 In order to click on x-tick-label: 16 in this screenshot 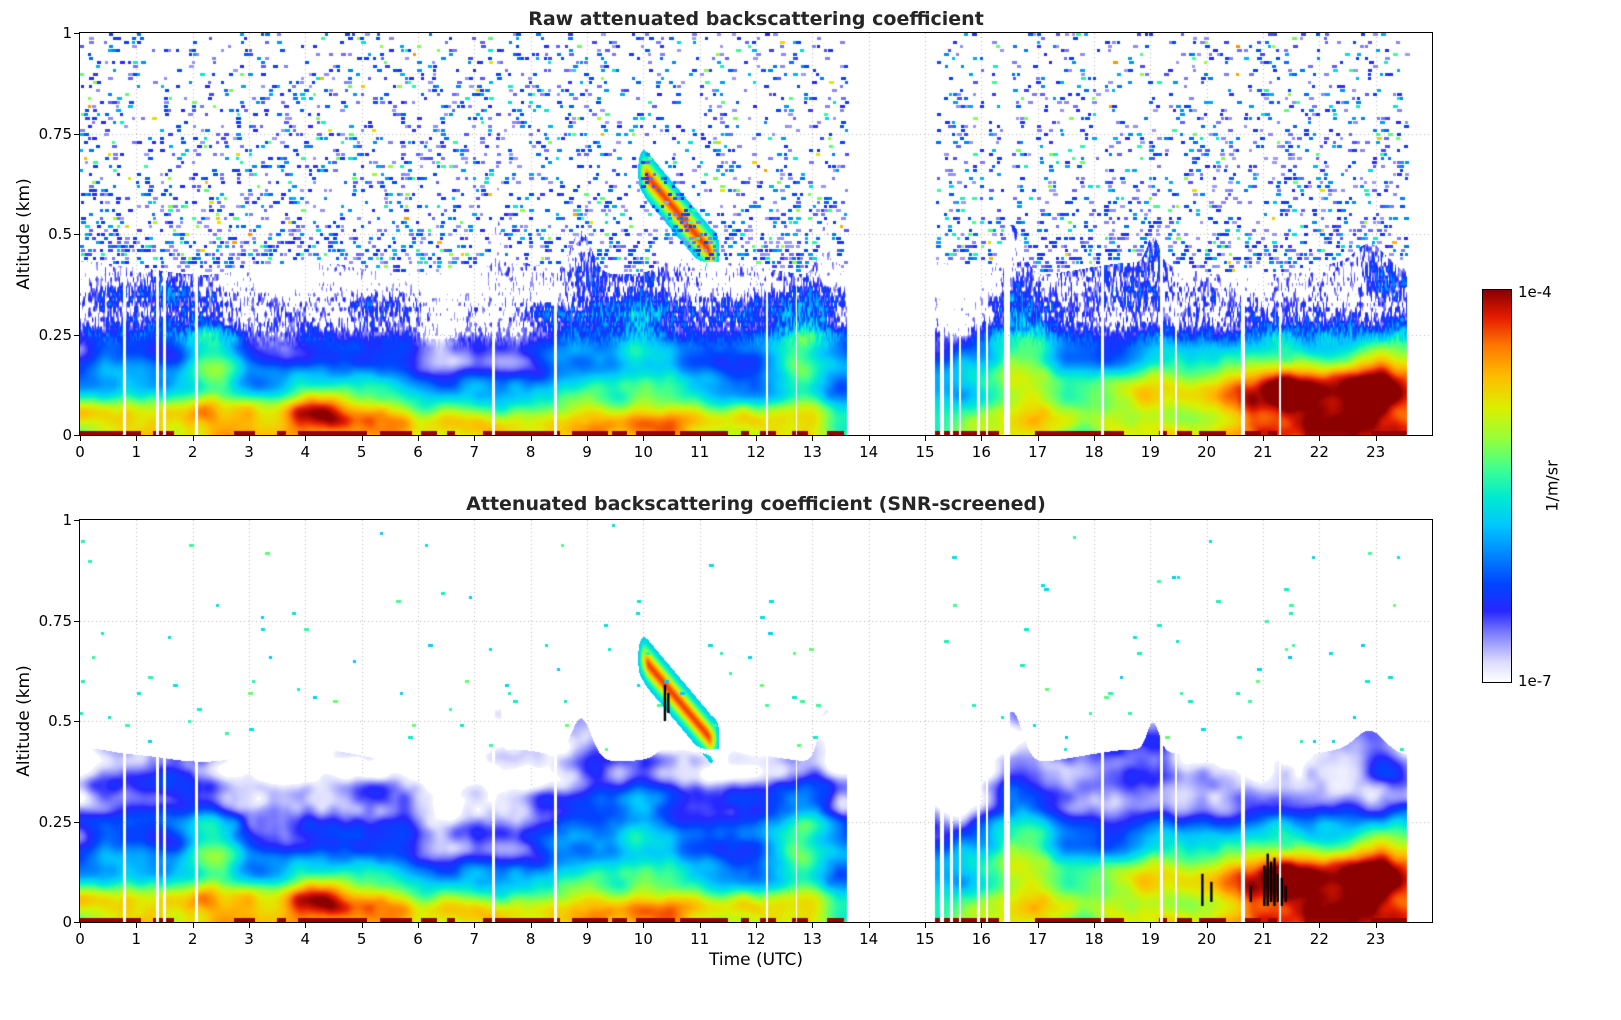, I will do `click(981, 939)`.